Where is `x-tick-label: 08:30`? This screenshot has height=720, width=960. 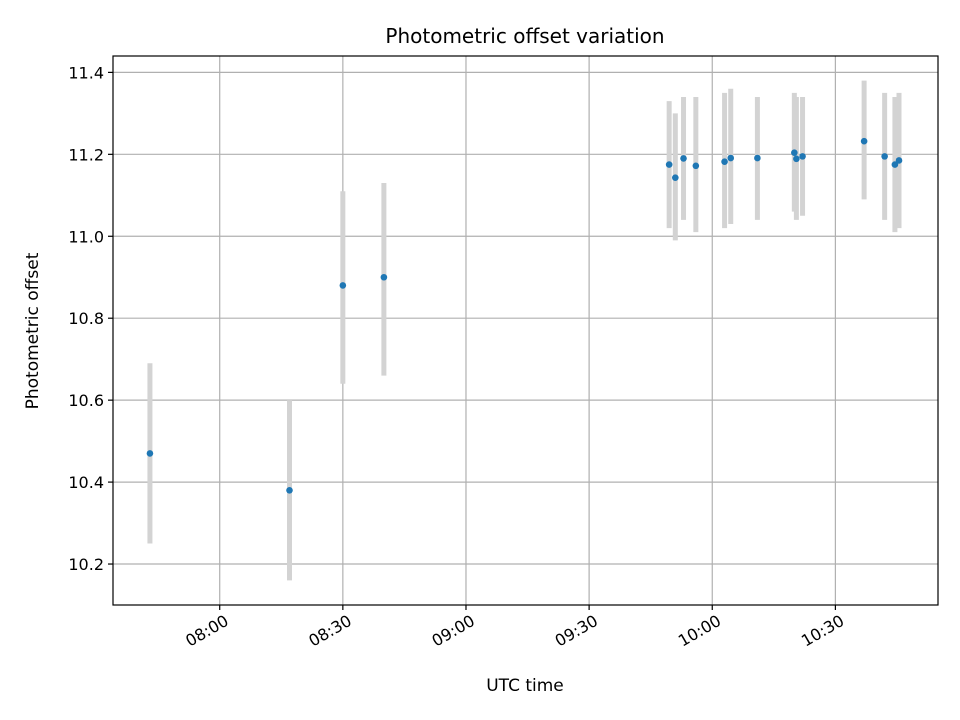
x-tick-label: 08:30 is located at coordinates (329, 631).